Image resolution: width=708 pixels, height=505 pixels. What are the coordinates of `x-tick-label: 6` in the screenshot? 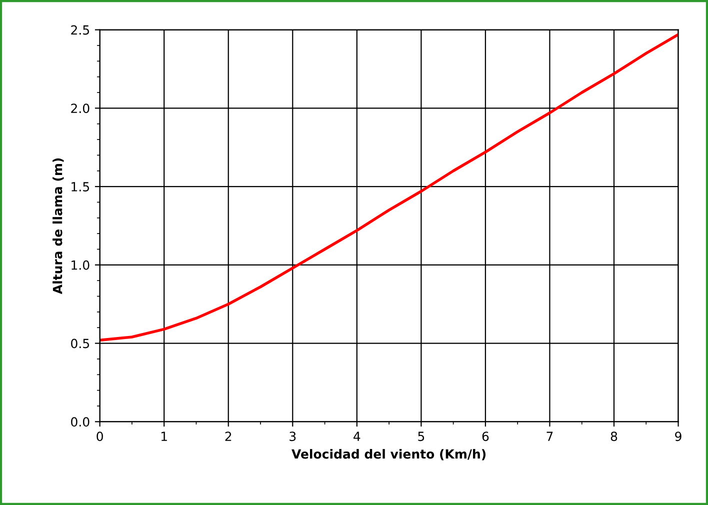 It's located at (485, 437).